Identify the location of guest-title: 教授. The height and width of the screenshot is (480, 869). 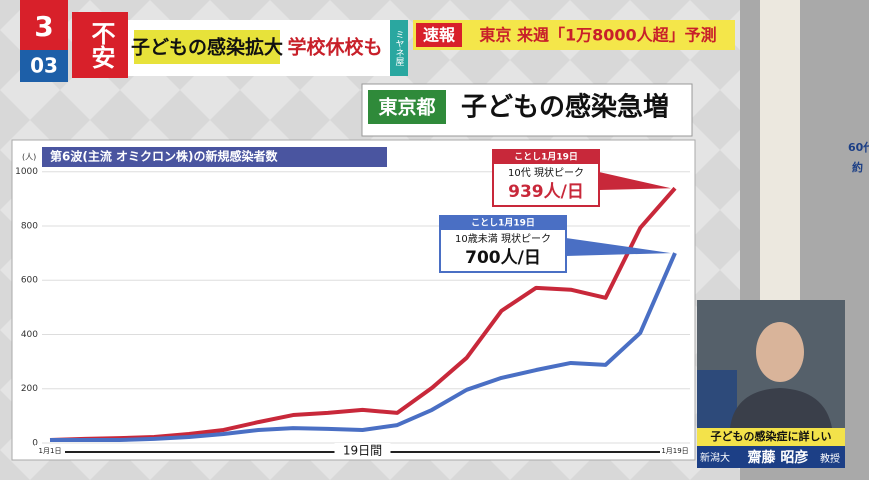
(830, 458).